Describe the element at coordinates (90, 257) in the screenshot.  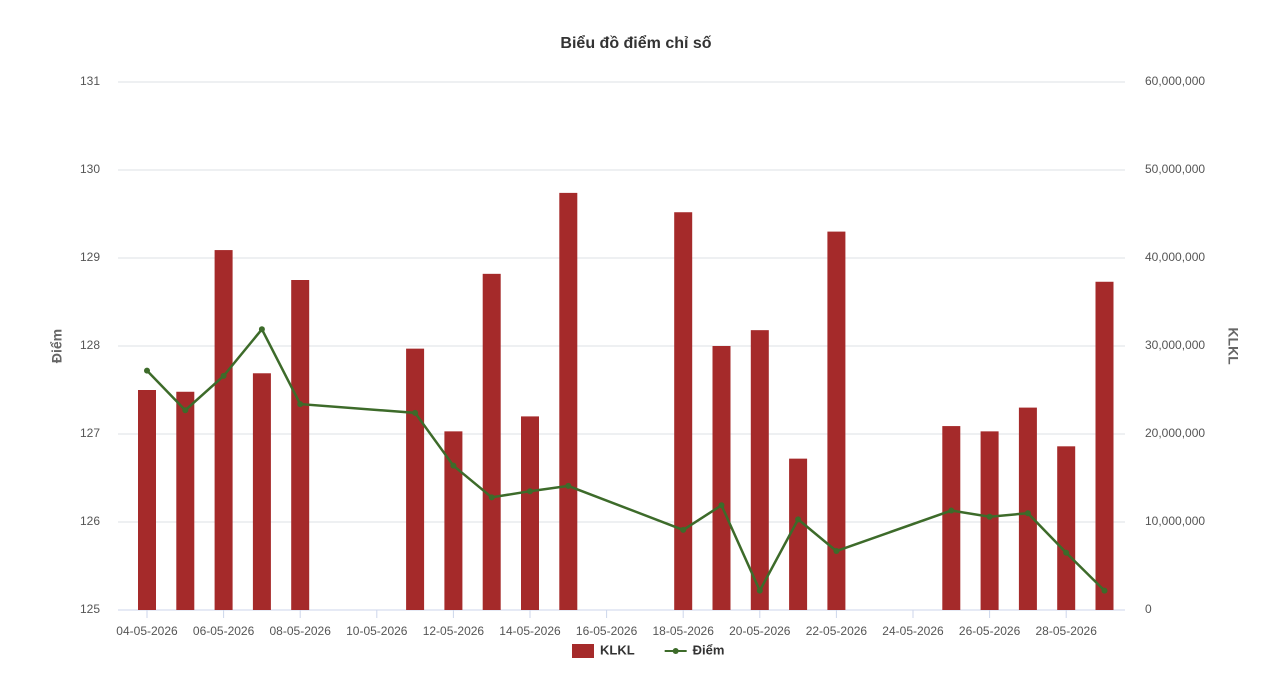
I see `y-tick-label: 129` at that location.